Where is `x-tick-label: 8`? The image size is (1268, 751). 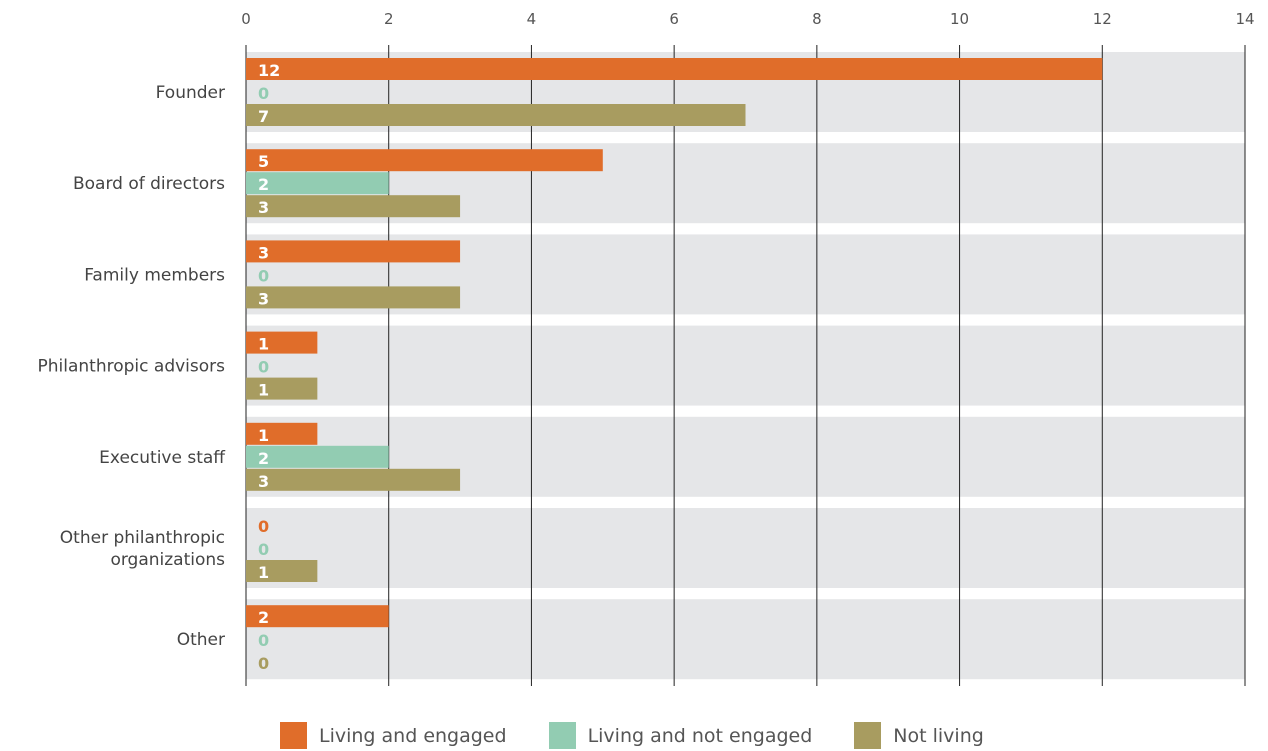 x-tick-label: 8 is located at coordinates (817, 19).